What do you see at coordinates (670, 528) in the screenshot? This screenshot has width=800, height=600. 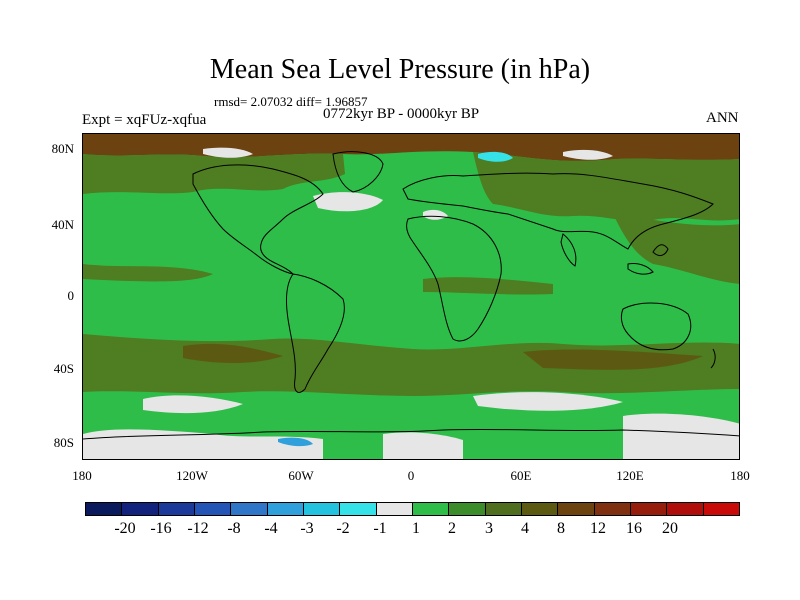 I see `colorbar-label: 20` at bounding box center [670, 528].